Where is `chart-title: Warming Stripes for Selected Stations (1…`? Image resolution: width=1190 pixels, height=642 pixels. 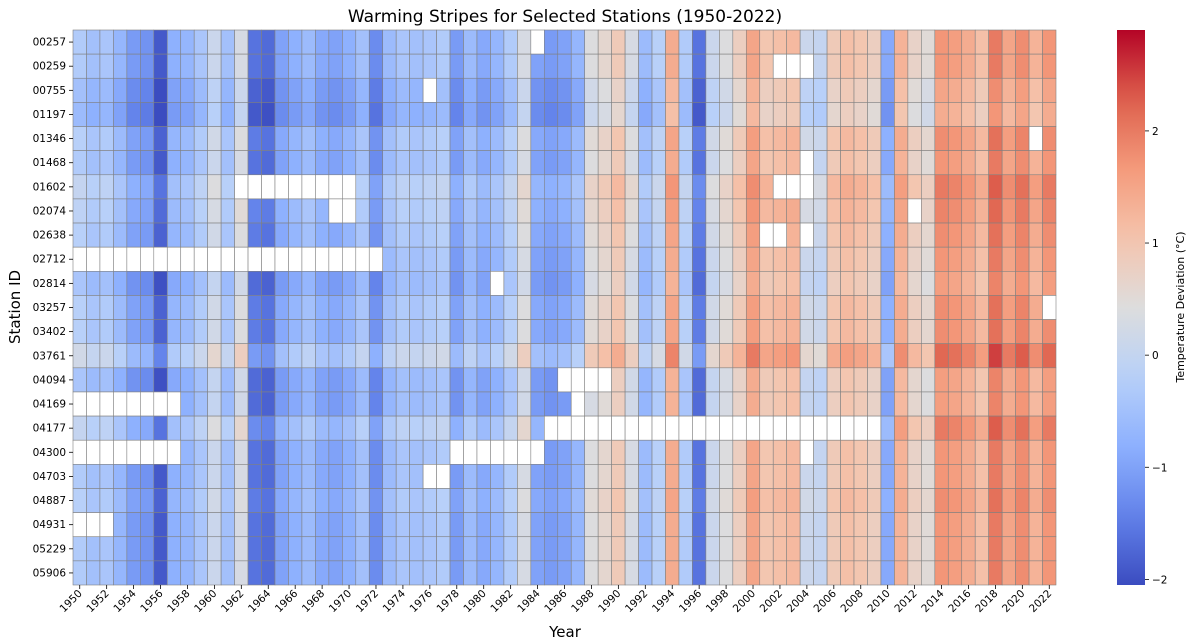
chart-title: Warming Stripes for Selected Stations (1… is located at coordinates (565, 17).